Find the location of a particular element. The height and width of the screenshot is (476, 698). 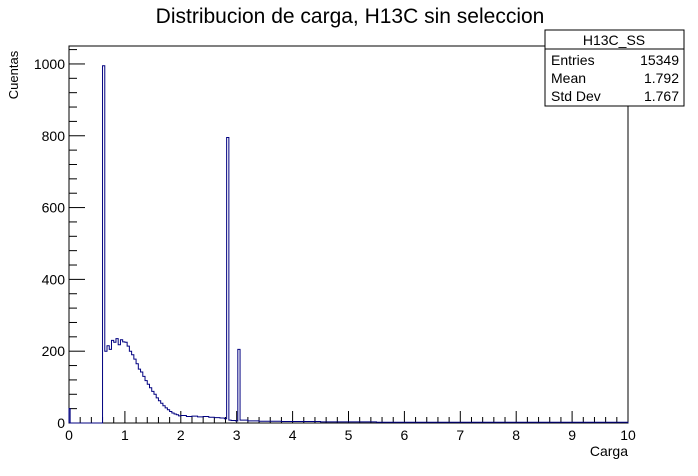

stats-box-frame is located at coordinates (614, 68).